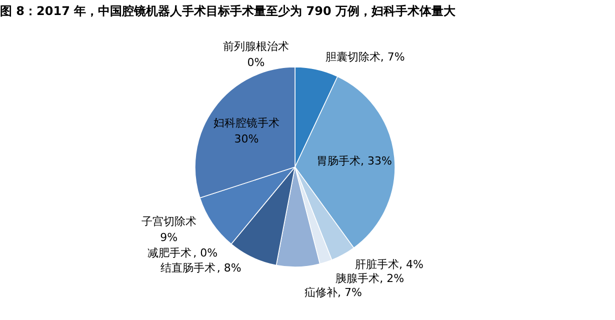 The height and width of the screenshot is (320, 615). Describe the element at coordinates (246, 123) in the screenshot. I see `slice-label: 妇科腔镜手术` at that location.